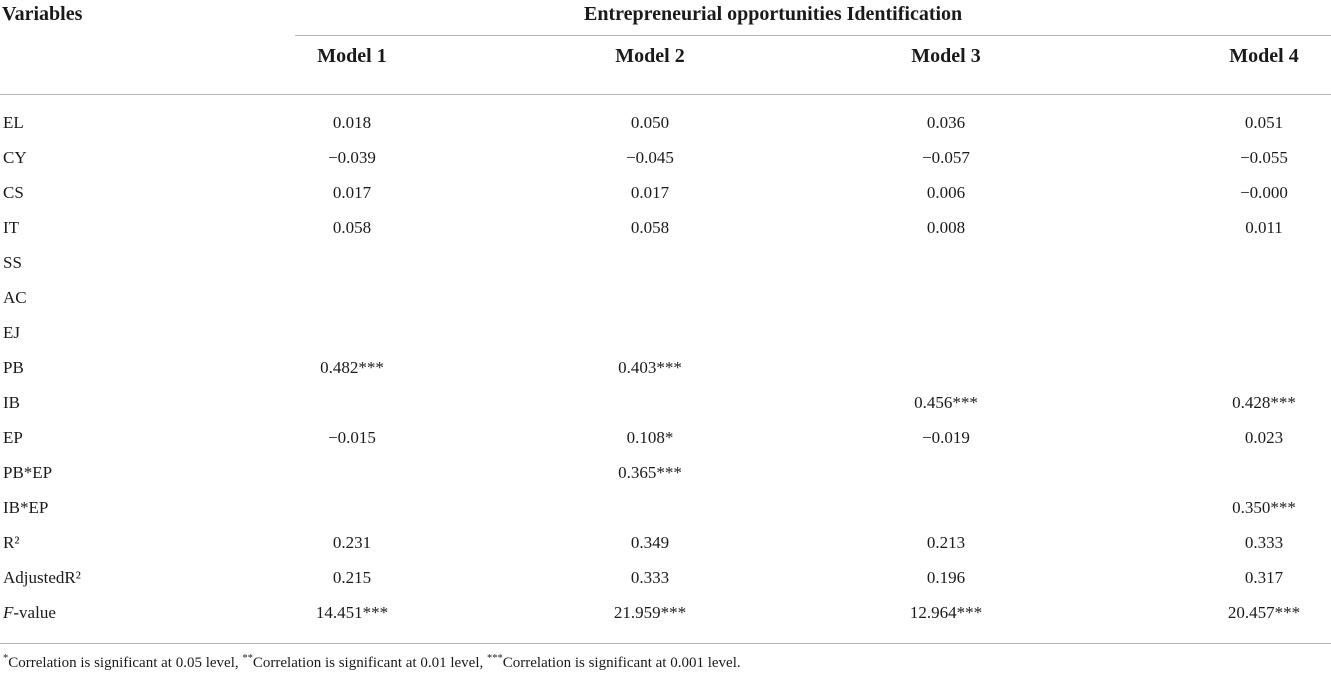  What do you see at coordinates (352, 122) in the screenshot?
I see `cell-model-1: 0.018` at bounding box center [352, 122].